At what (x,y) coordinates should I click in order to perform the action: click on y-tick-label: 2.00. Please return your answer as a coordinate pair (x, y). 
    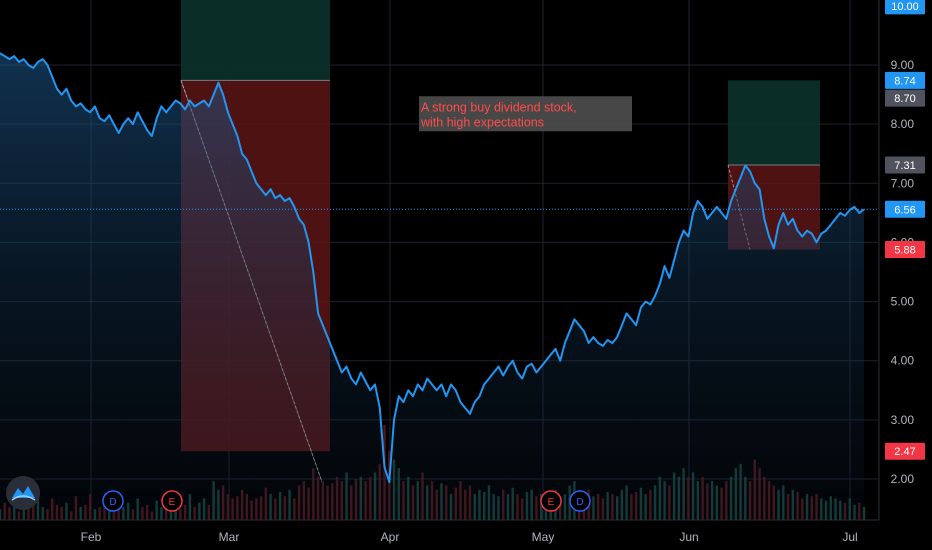
    Looking at the image, I should click on (903, 479).